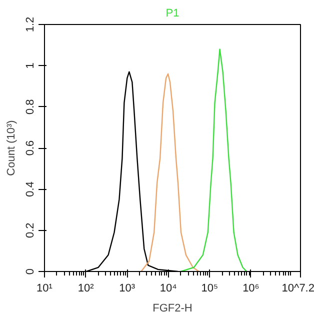 The width and height of the screenshot is (314, 317). Describe the element at coordinates (127, 288) in the screenshot. I see `x-tick-label: 10³` at that location.